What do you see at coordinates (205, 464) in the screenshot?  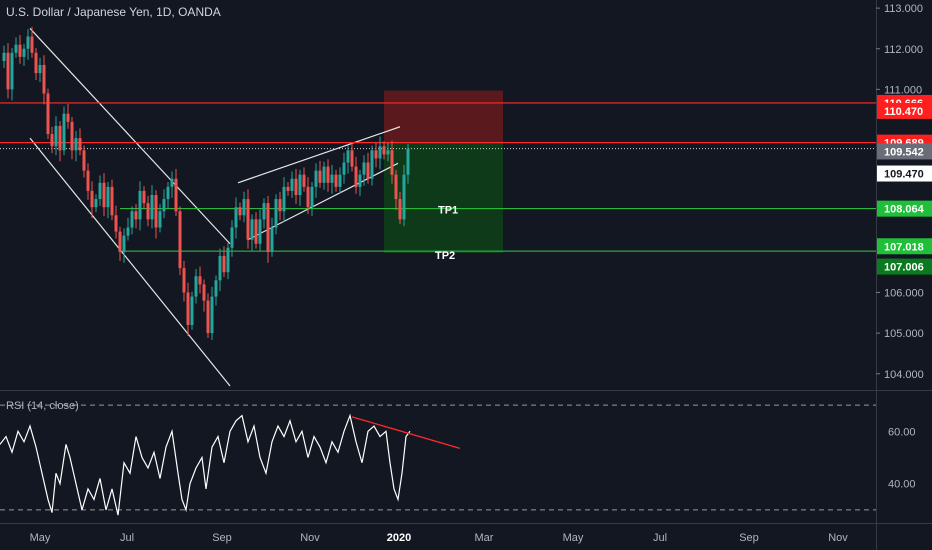 I see `rsi-line` at bounding box center [205, 464].